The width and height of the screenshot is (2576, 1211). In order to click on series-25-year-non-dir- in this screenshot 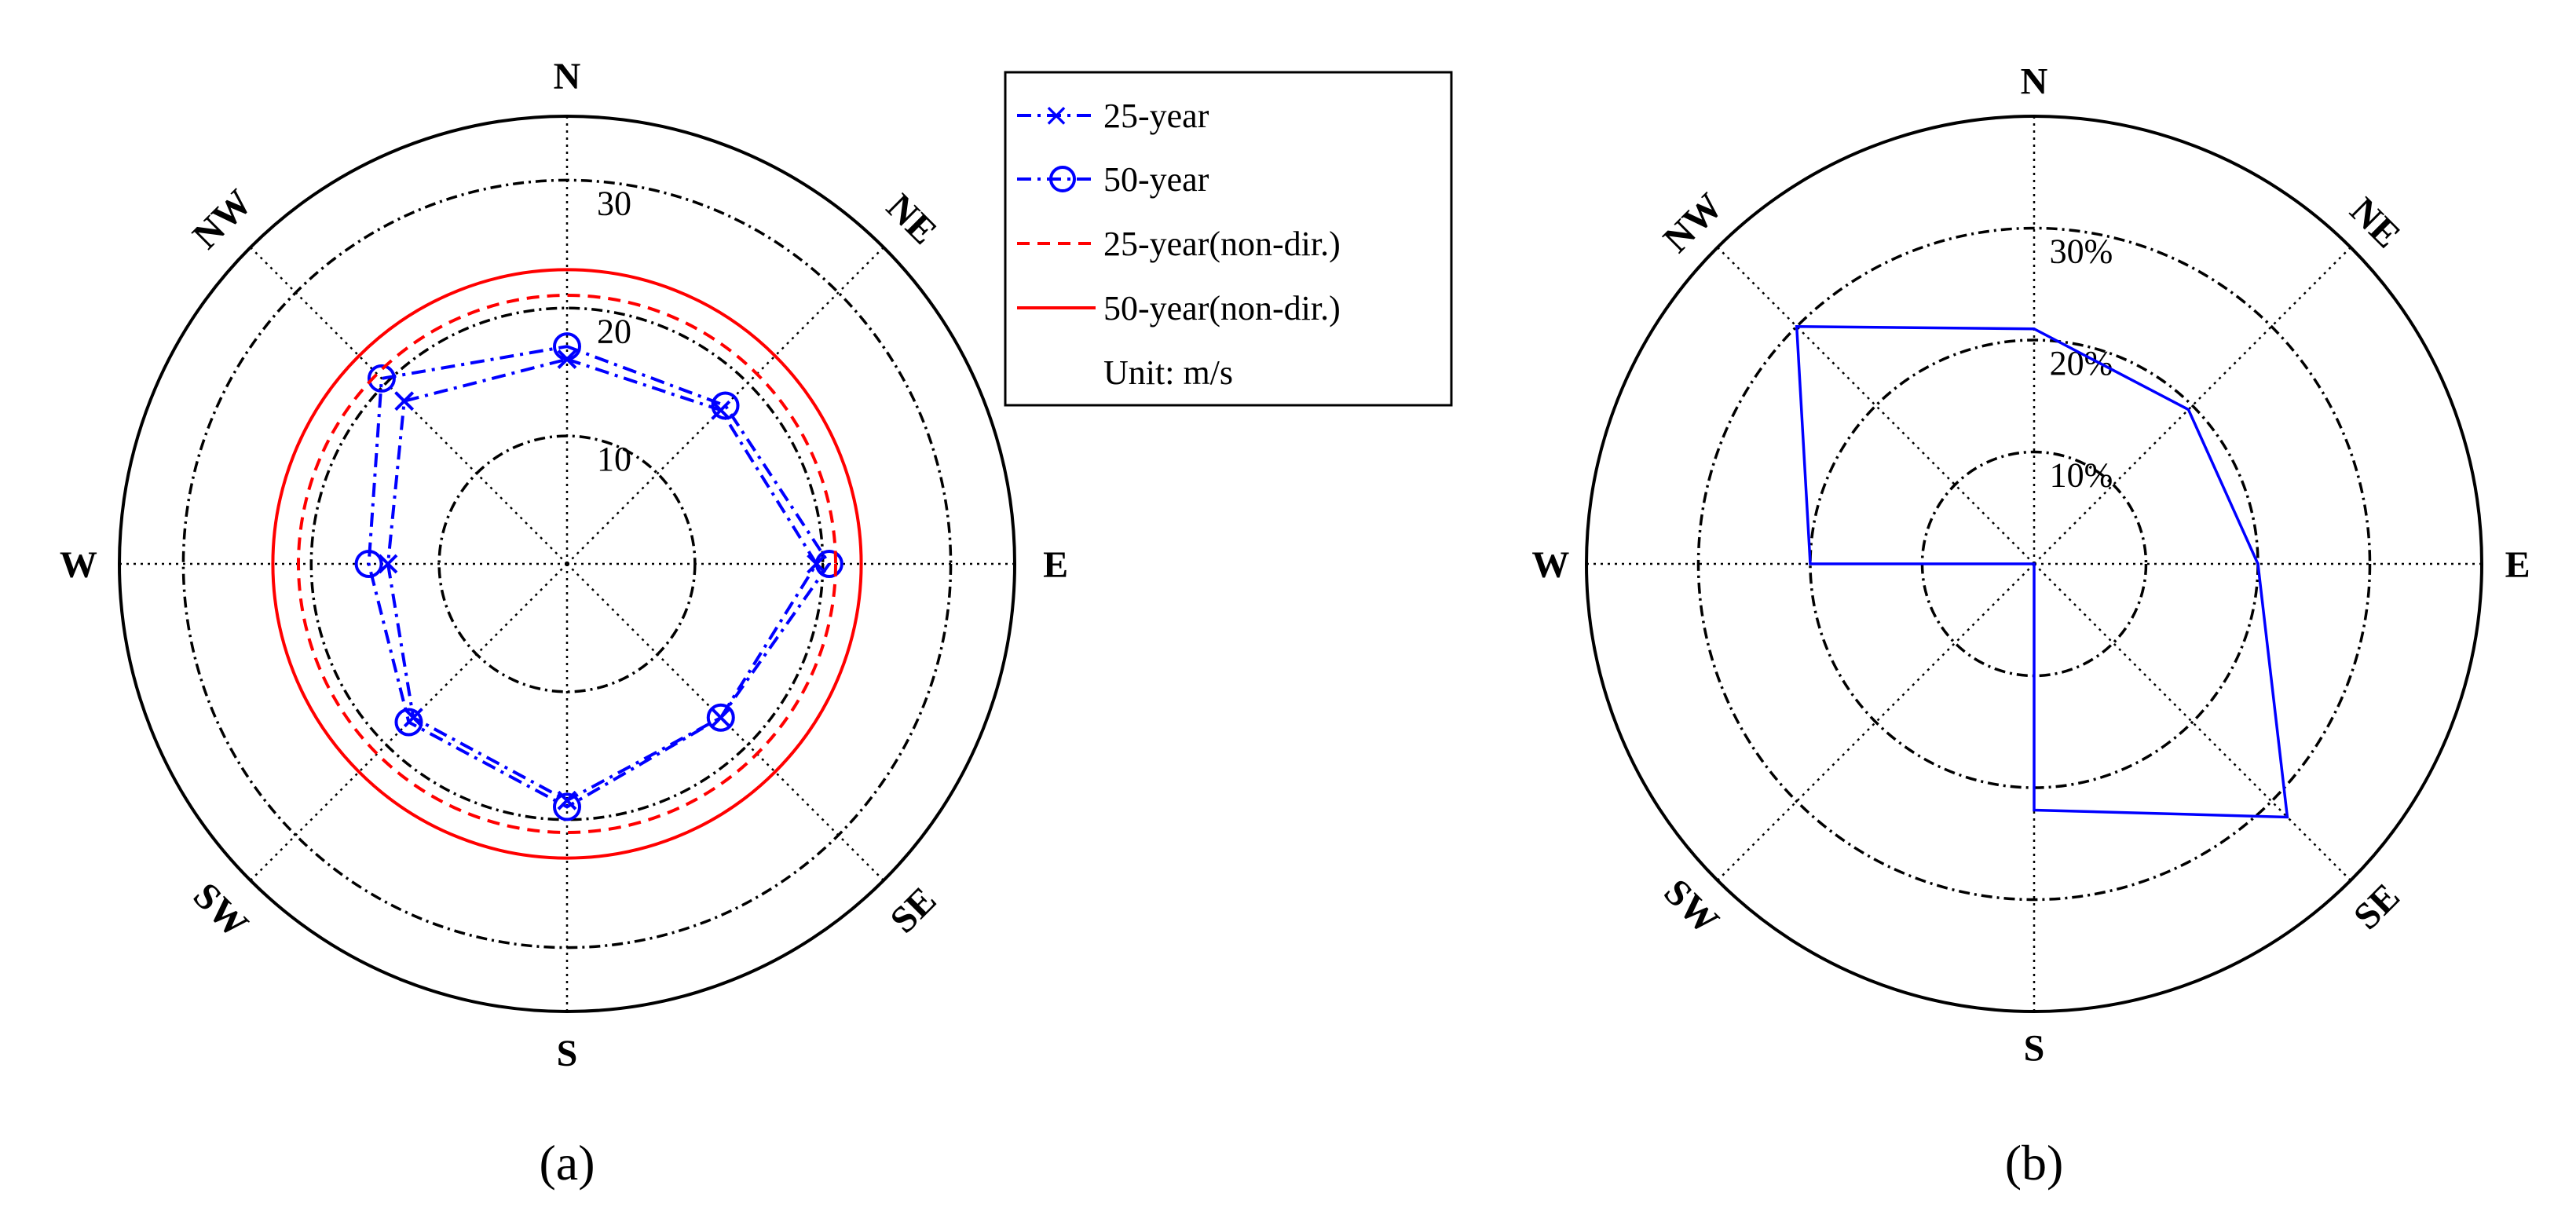, I will do `click(567, 564)`.